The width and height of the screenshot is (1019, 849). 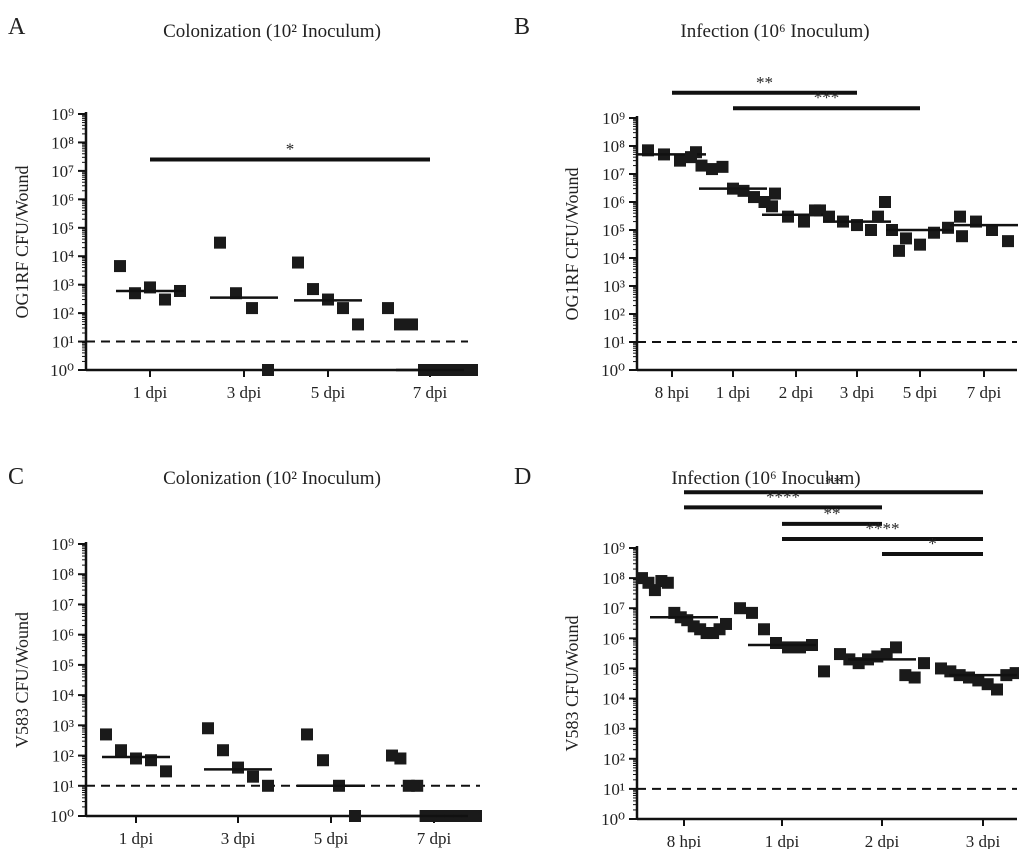 What do you see at coordinates (62, 256) in the screenshot?
I see `y-tick-label: 10⁴` at bounding box center [62, 256].